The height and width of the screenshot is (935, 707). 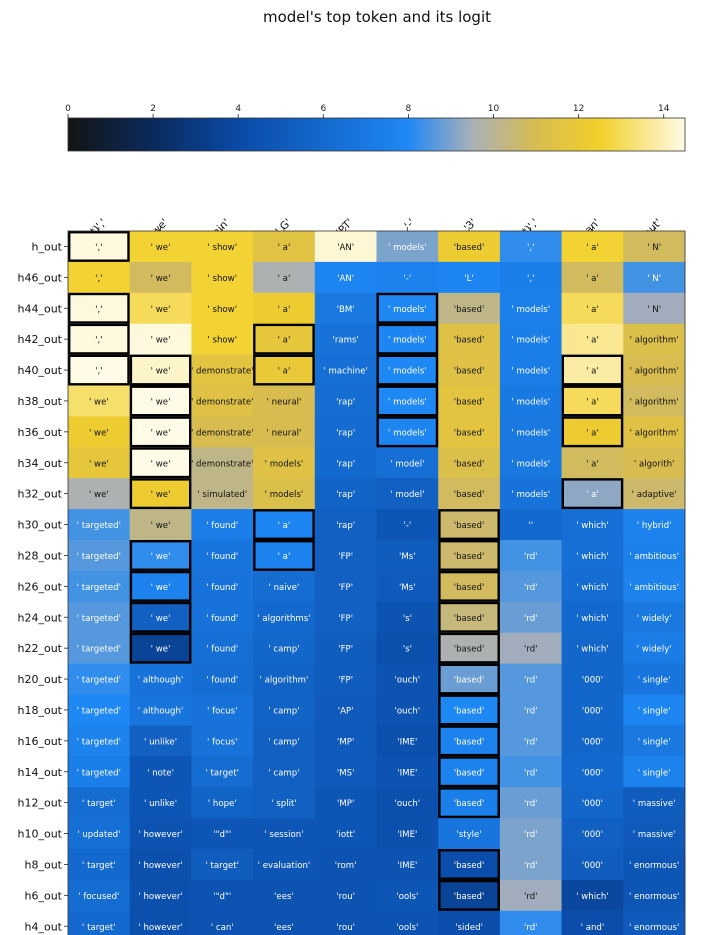 What do you see at coordinates (494, 109) in the screenshot?
I see `colorbar-tick-label: 10` at bounding box center [494, 109].